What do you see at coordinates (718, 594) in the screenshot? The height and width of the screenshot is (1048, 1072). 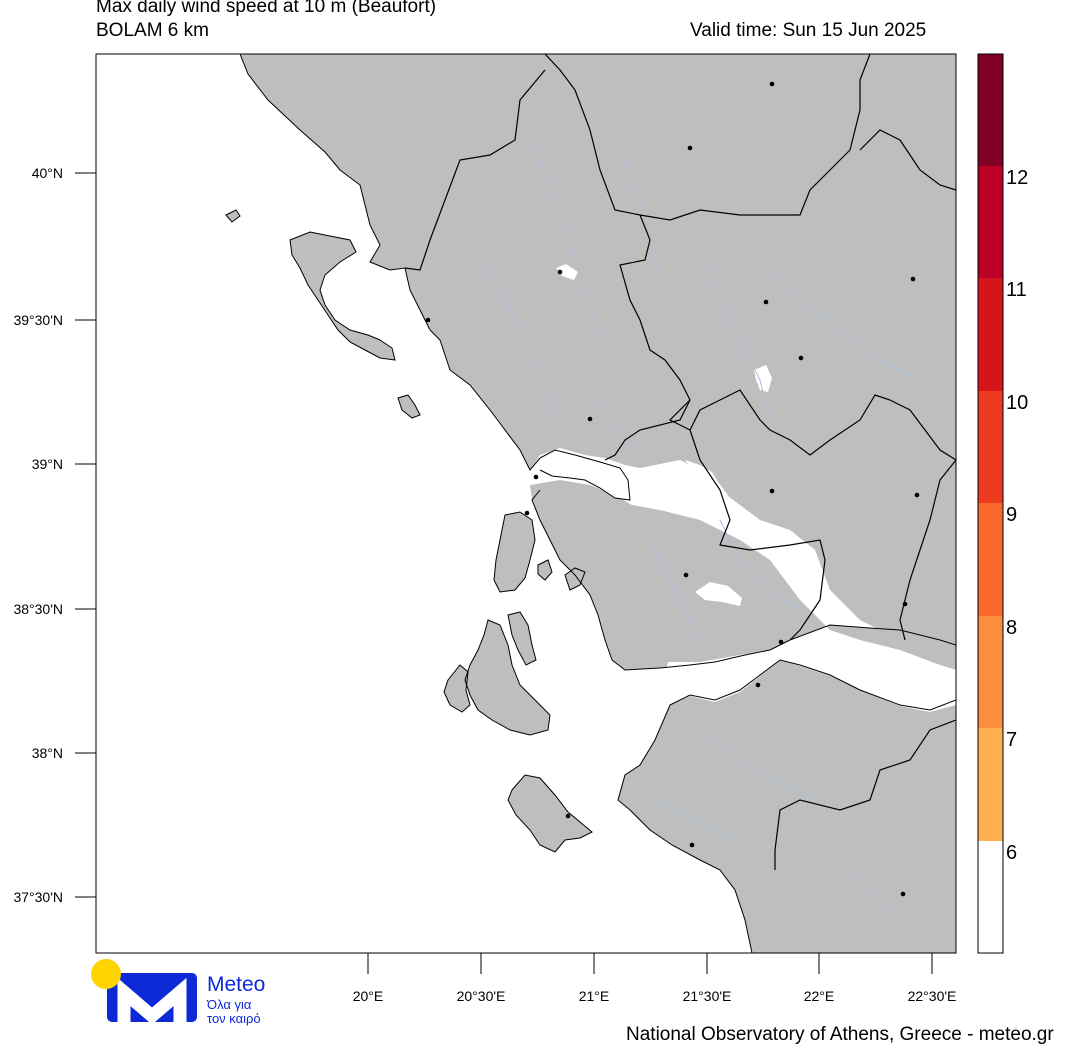 I see `lake-trichonida` at bounding box center [718, 594].